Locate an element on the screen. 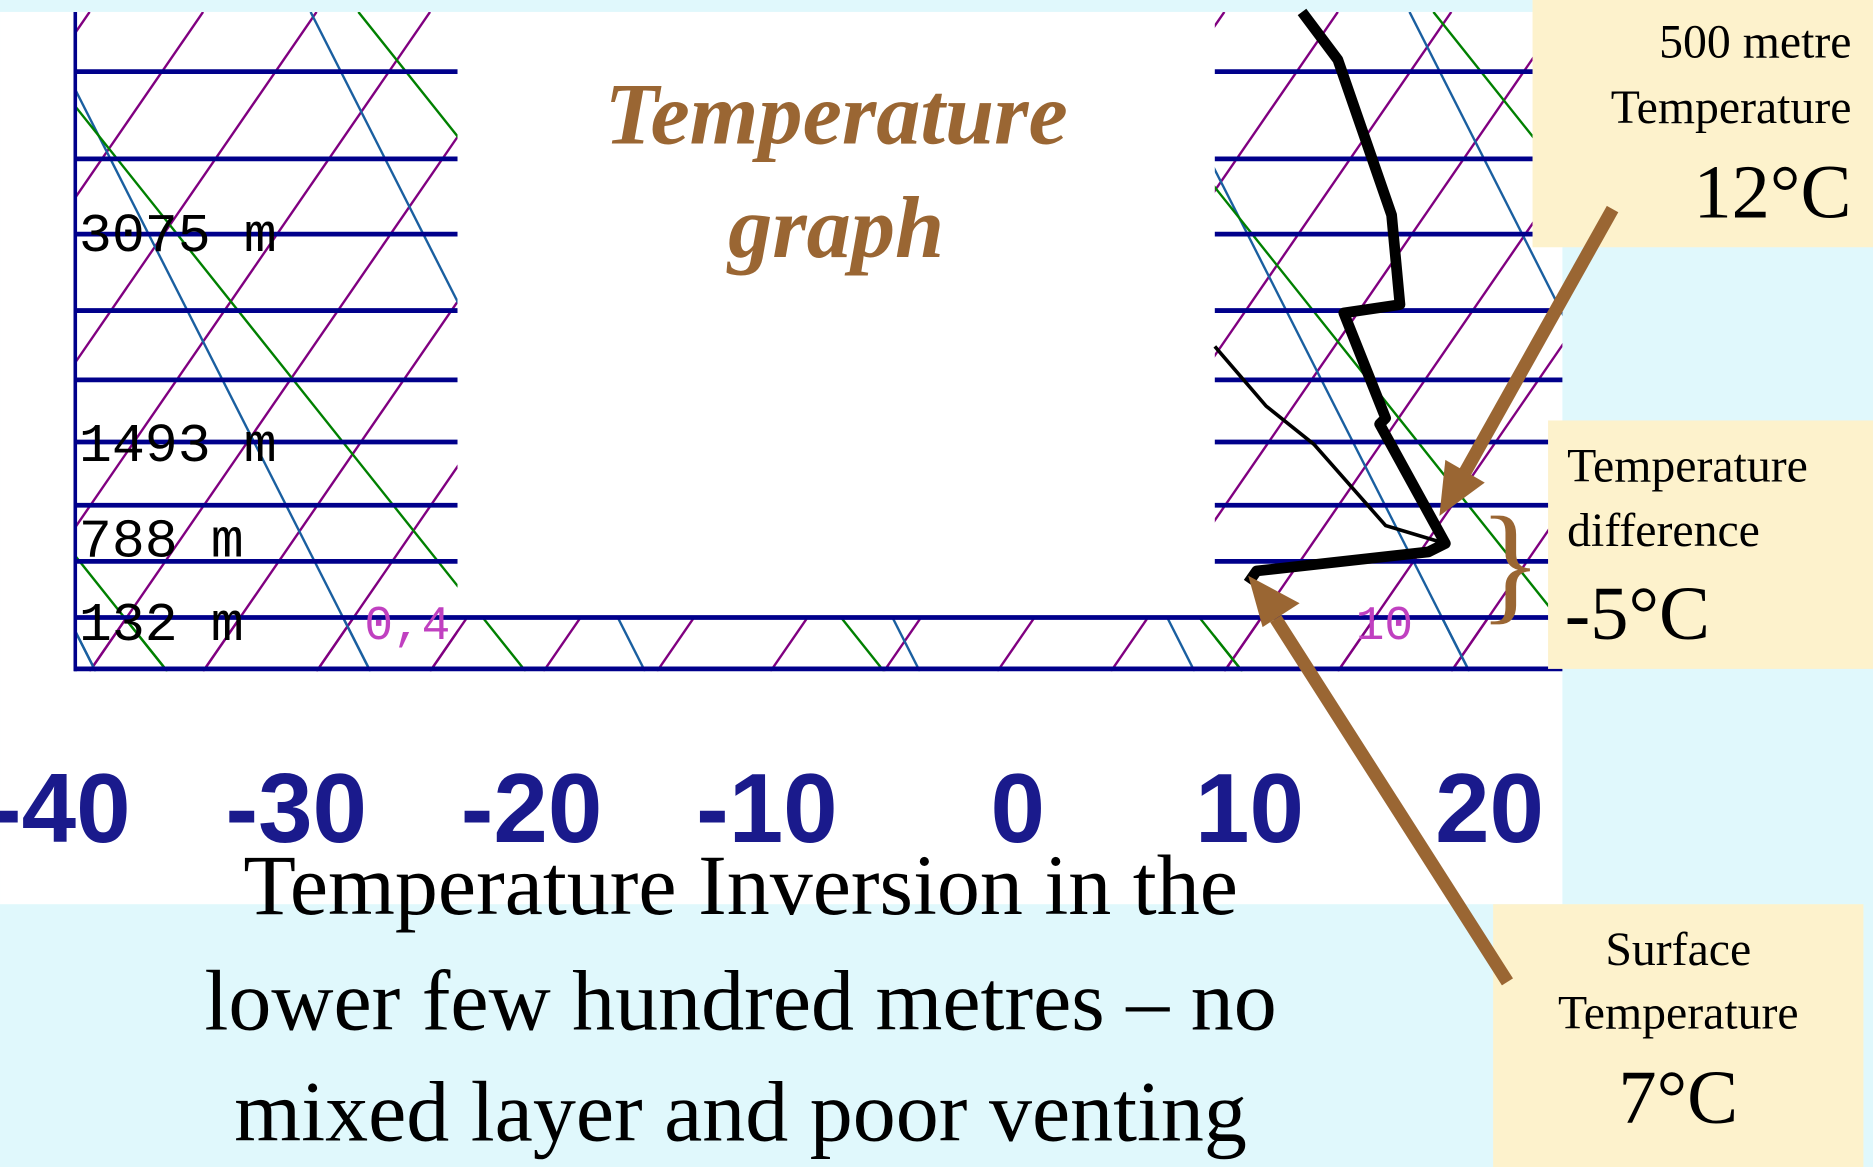  x-tick-label: -20 is located at coordinates (532, 808).